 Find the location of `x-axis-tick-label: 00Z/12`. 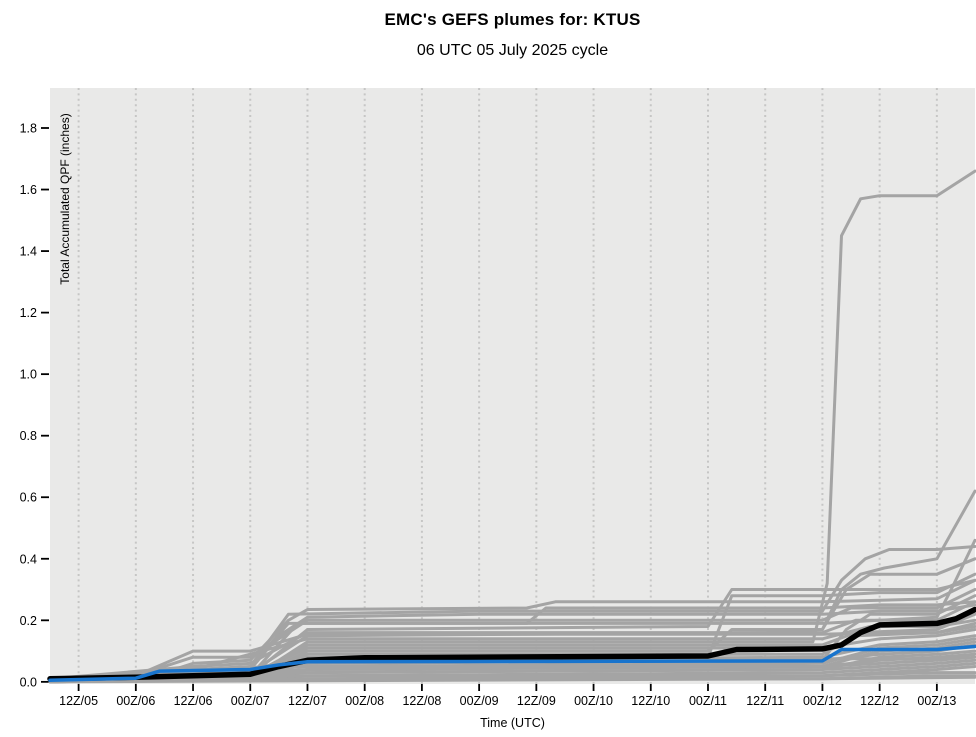

x-axis-tick-label: 00Z/12 is located at coordinates (822, 701).